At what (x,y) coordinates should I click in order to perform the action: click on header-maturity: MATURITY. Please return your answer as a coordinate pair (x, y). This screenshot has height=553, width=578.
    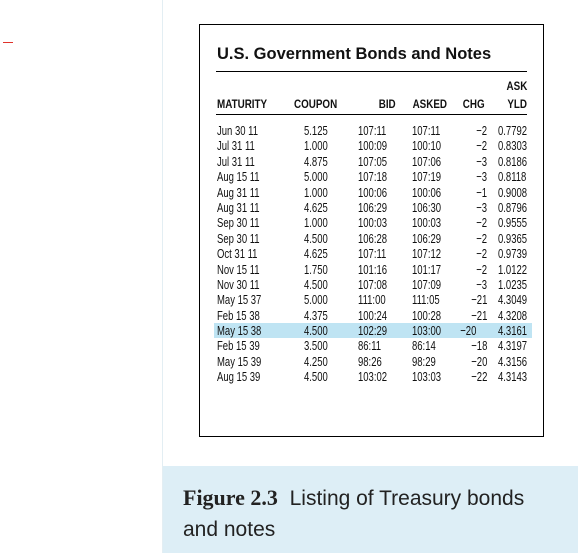
    Looking at the image, I should click on (242, 104).